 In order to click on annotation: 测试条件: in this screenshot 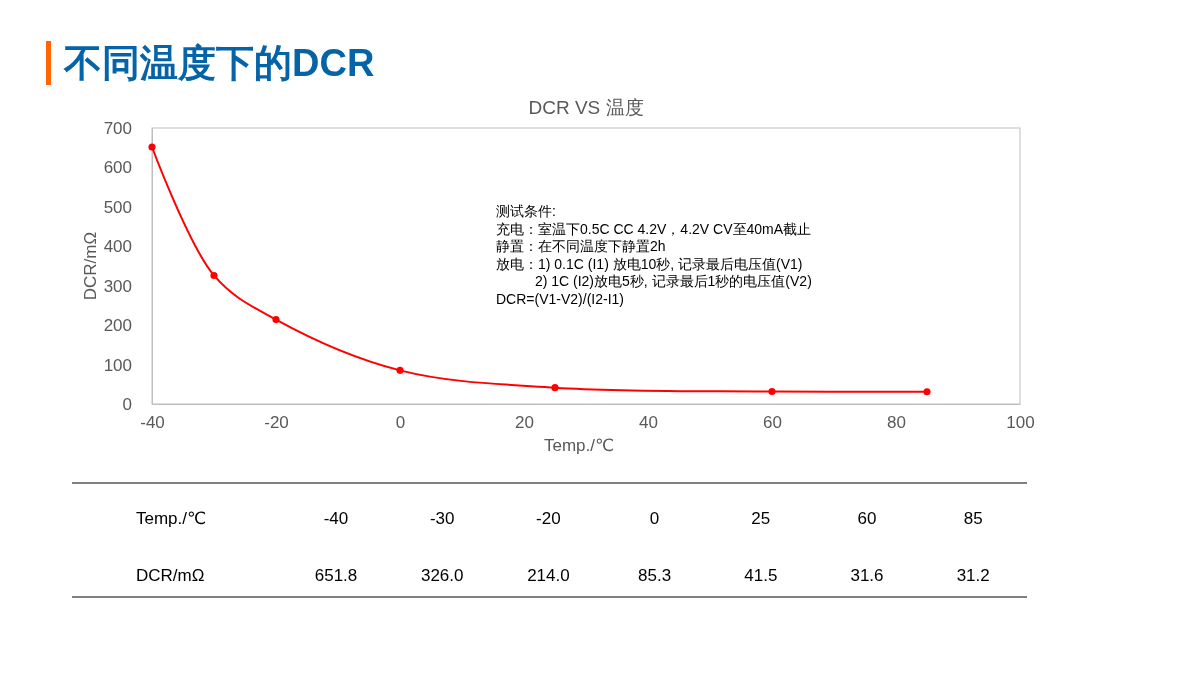, I will do `click(526, 211)`.